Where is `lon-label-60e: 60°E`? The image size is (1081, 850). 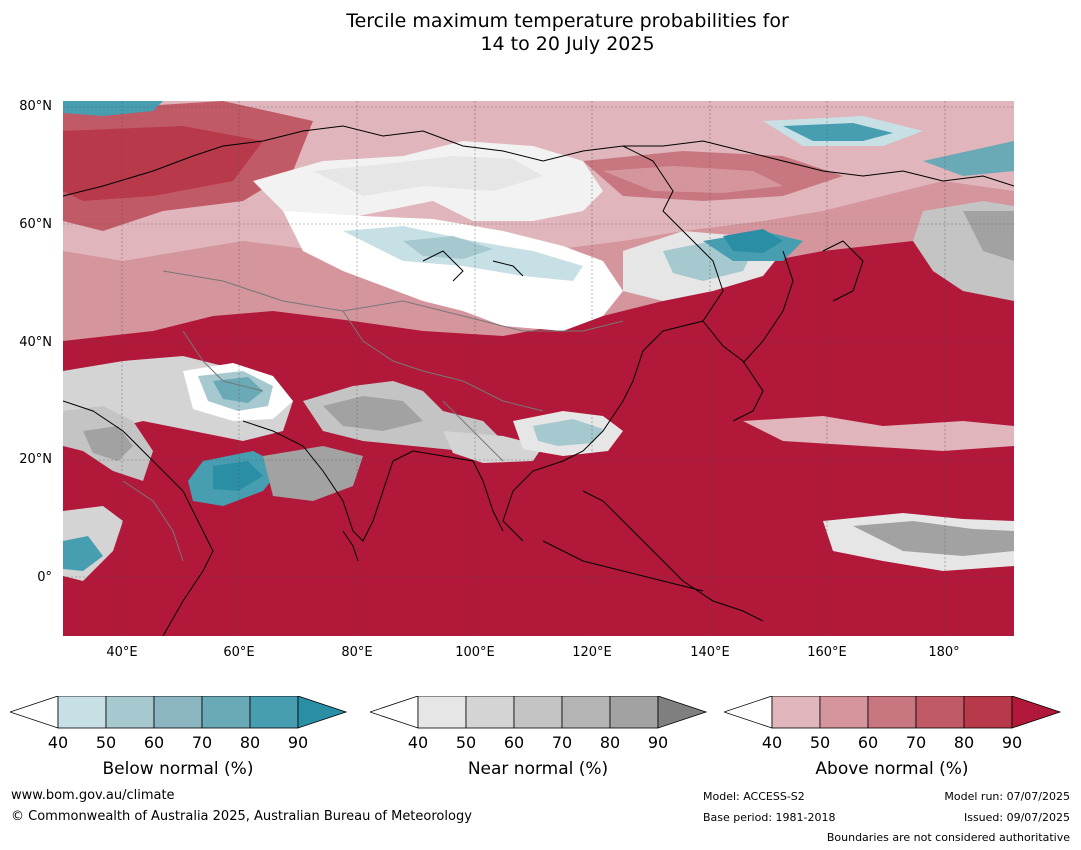
lon-label-60e: 60°E is located at coordinates (239, 652).